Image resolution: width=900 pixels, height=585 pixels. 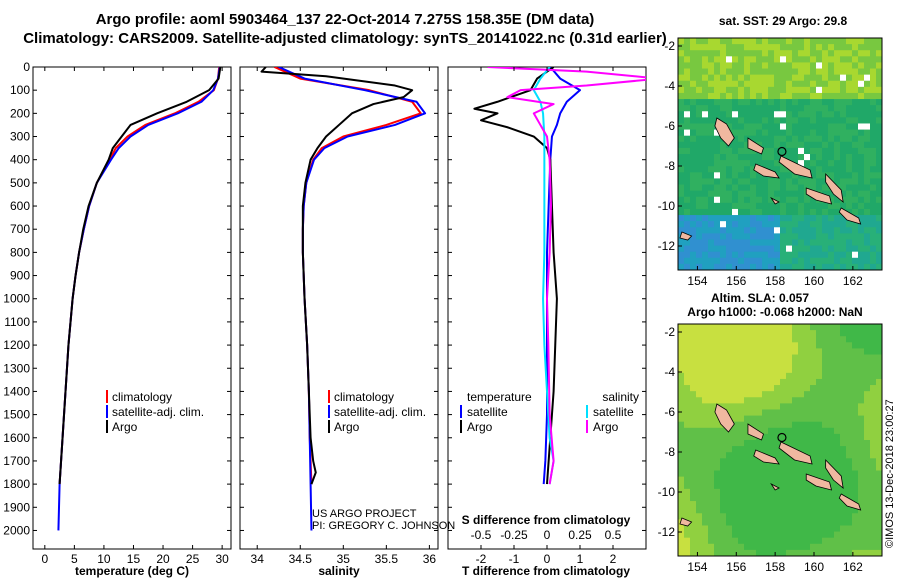 What do you see at coordinates (543, 276) in the screenshot?
I see `series-line-s-satellite` at bounding box center [543, 276].